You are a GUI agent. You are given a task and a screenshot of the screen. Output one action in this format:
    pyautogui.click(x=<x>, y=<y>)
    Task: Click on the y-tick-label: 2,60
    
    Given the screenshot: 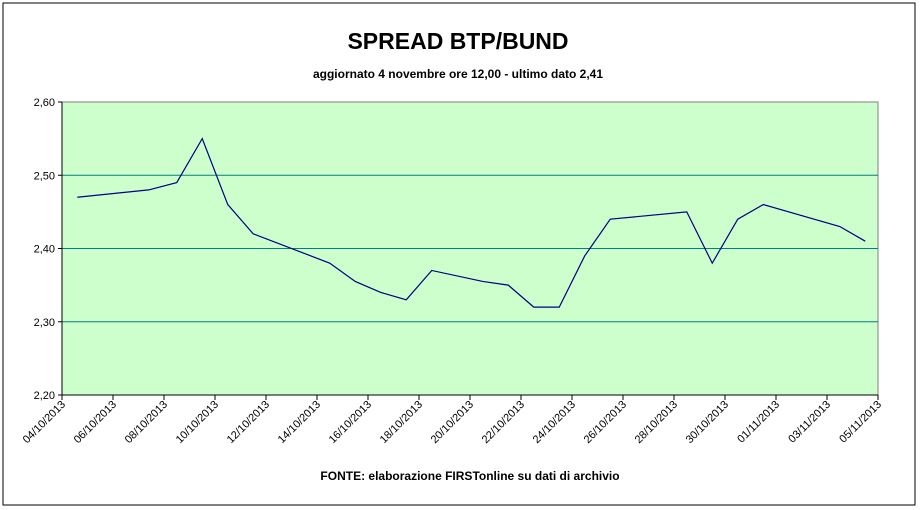 What is the action you would take?
    pyautogui.click(x=44, y=103)
    